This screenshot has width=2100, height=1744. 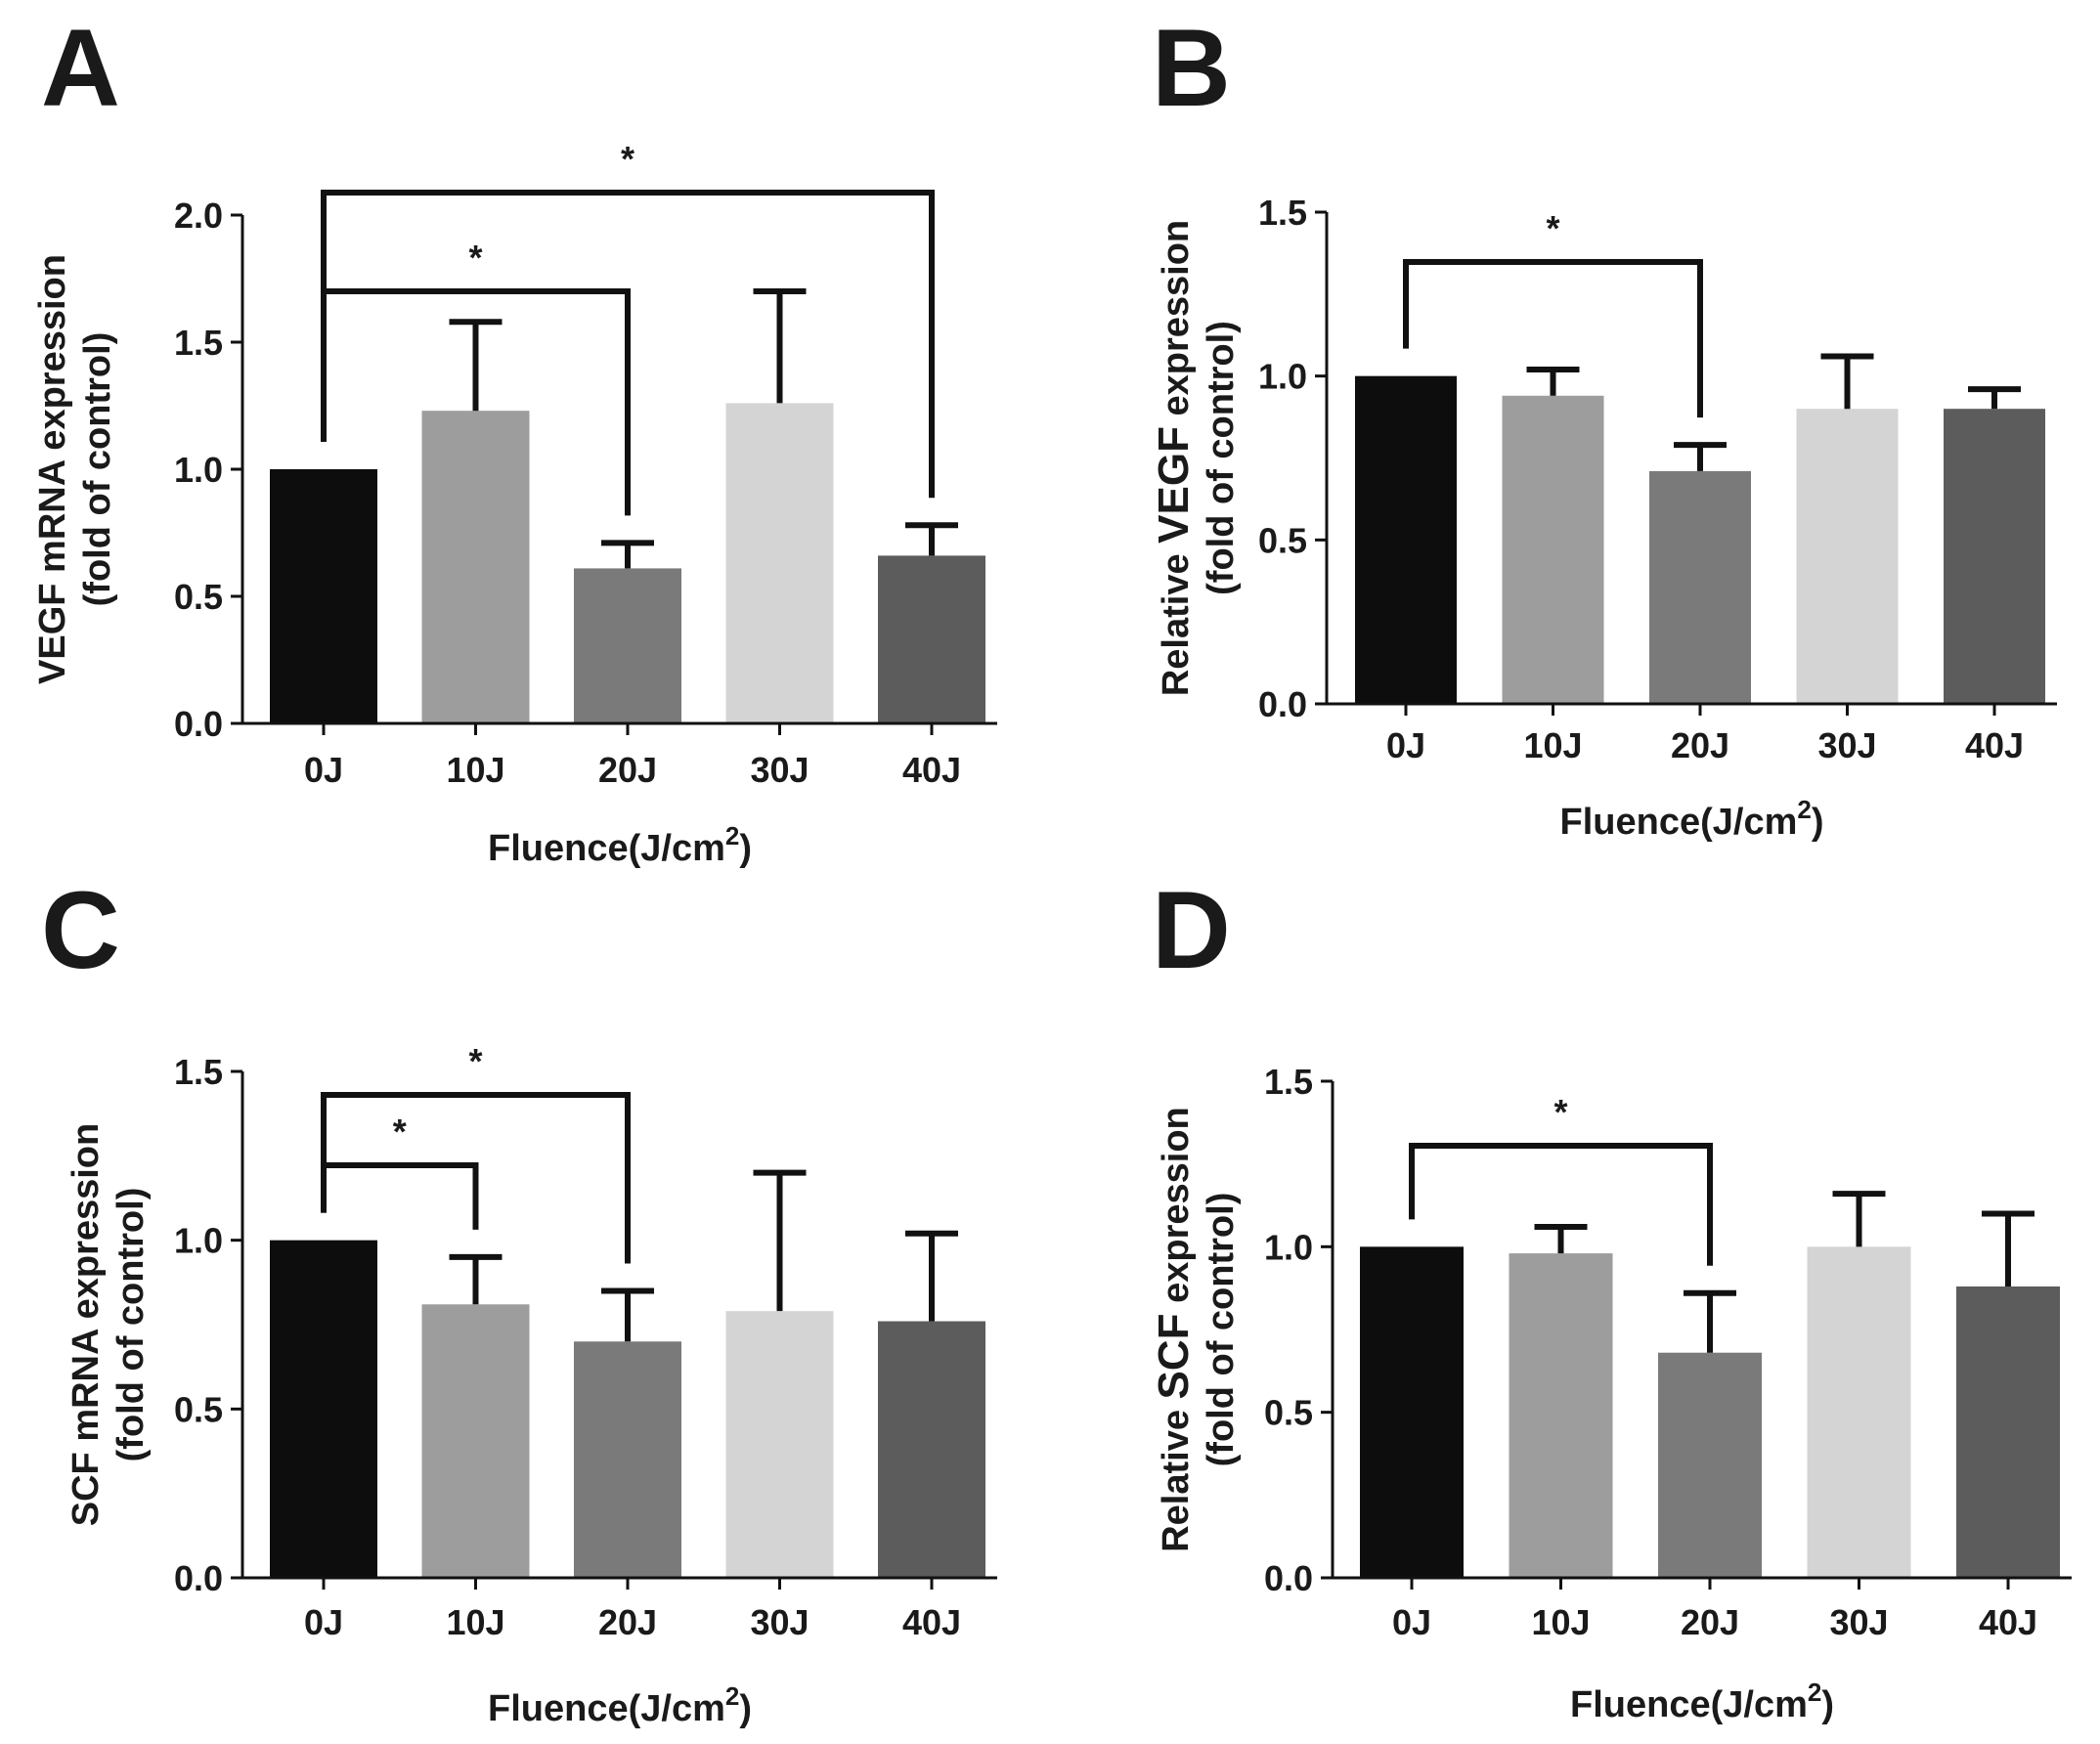 I want to click on panel-letter: A, so click(x=80, y=68).